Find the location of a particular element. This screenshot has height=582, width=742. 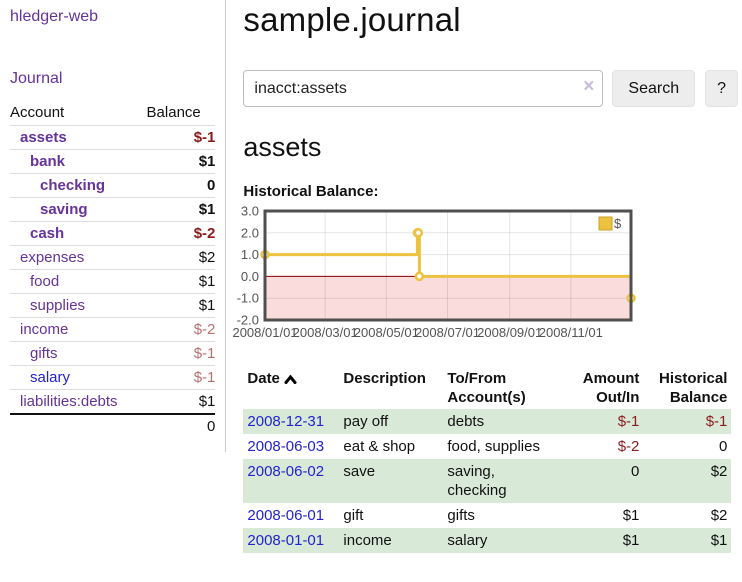

transaction-description: eat & shop is located at coordinates (379, 446).